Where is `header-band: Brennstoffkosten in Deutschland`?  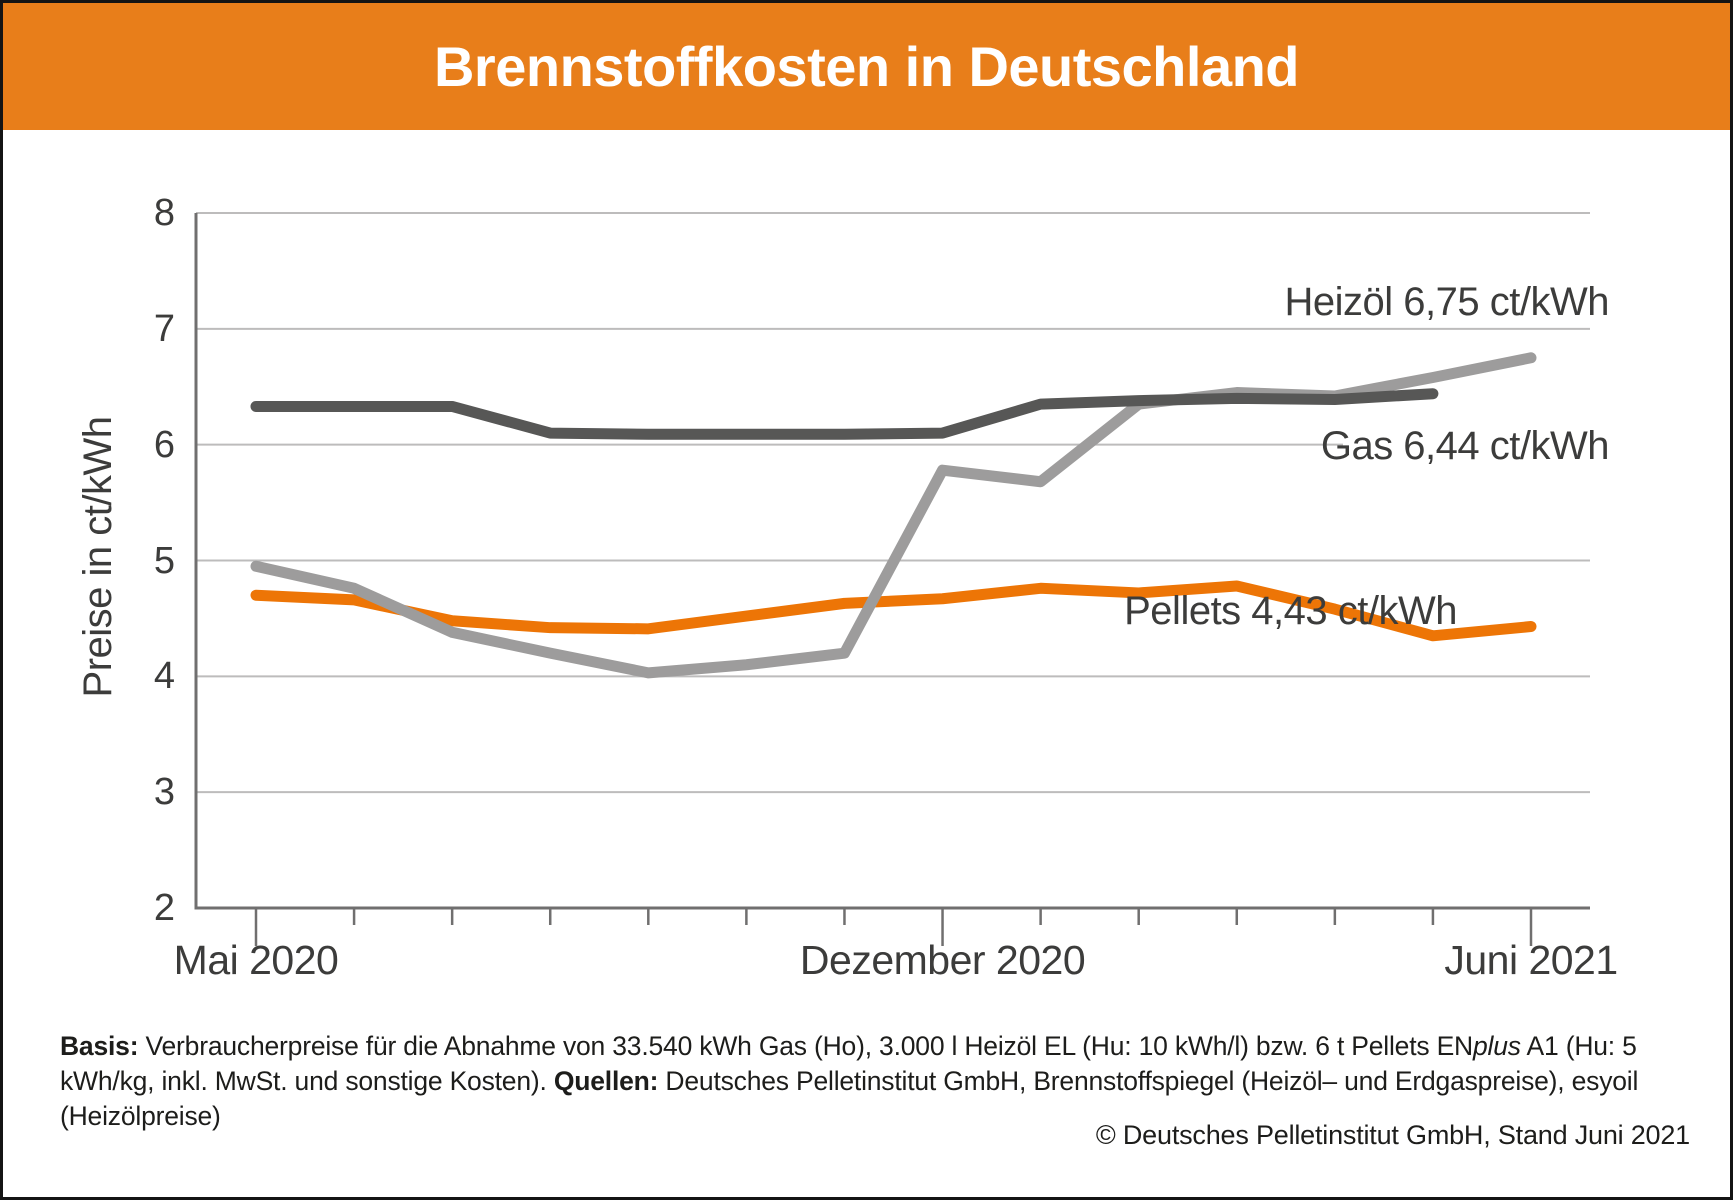 header-band: Brennstoffkosten in Deutschland is located at coordinates (866, 66).